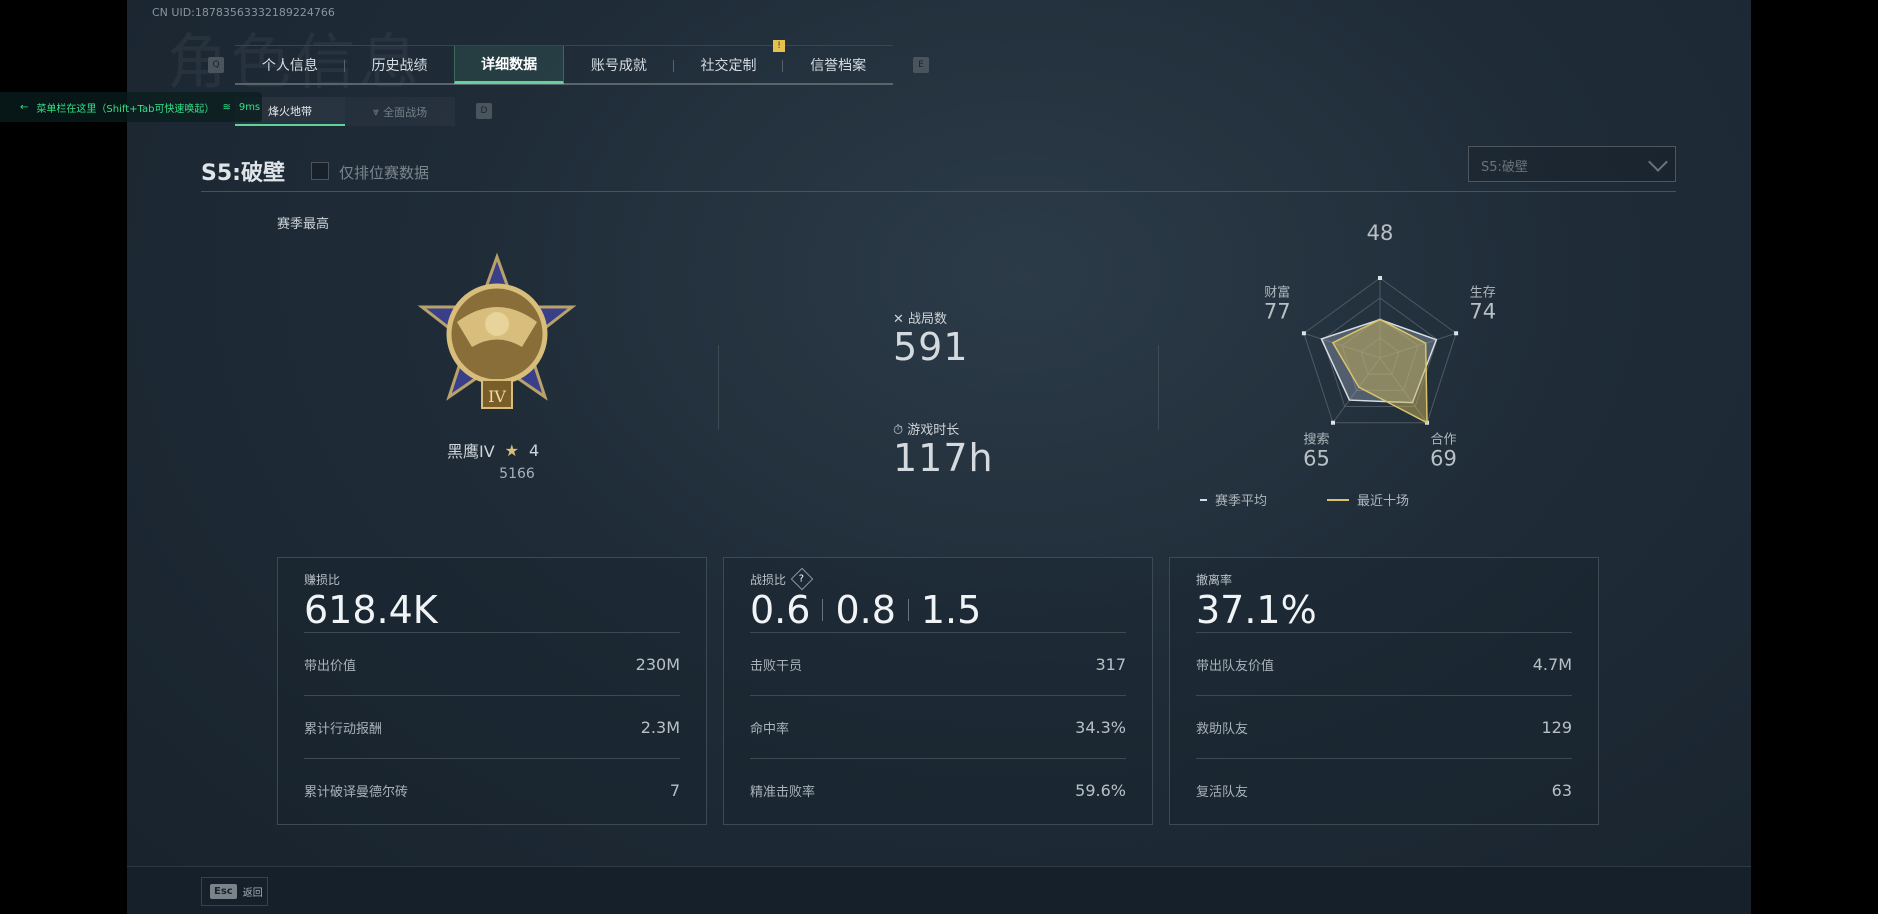 The image size is (1878, 914). What do you see at coordinates (1222, 792) in the screenshot?
I see `stat-label: 复活队友` at bounding box center [1222, 792].